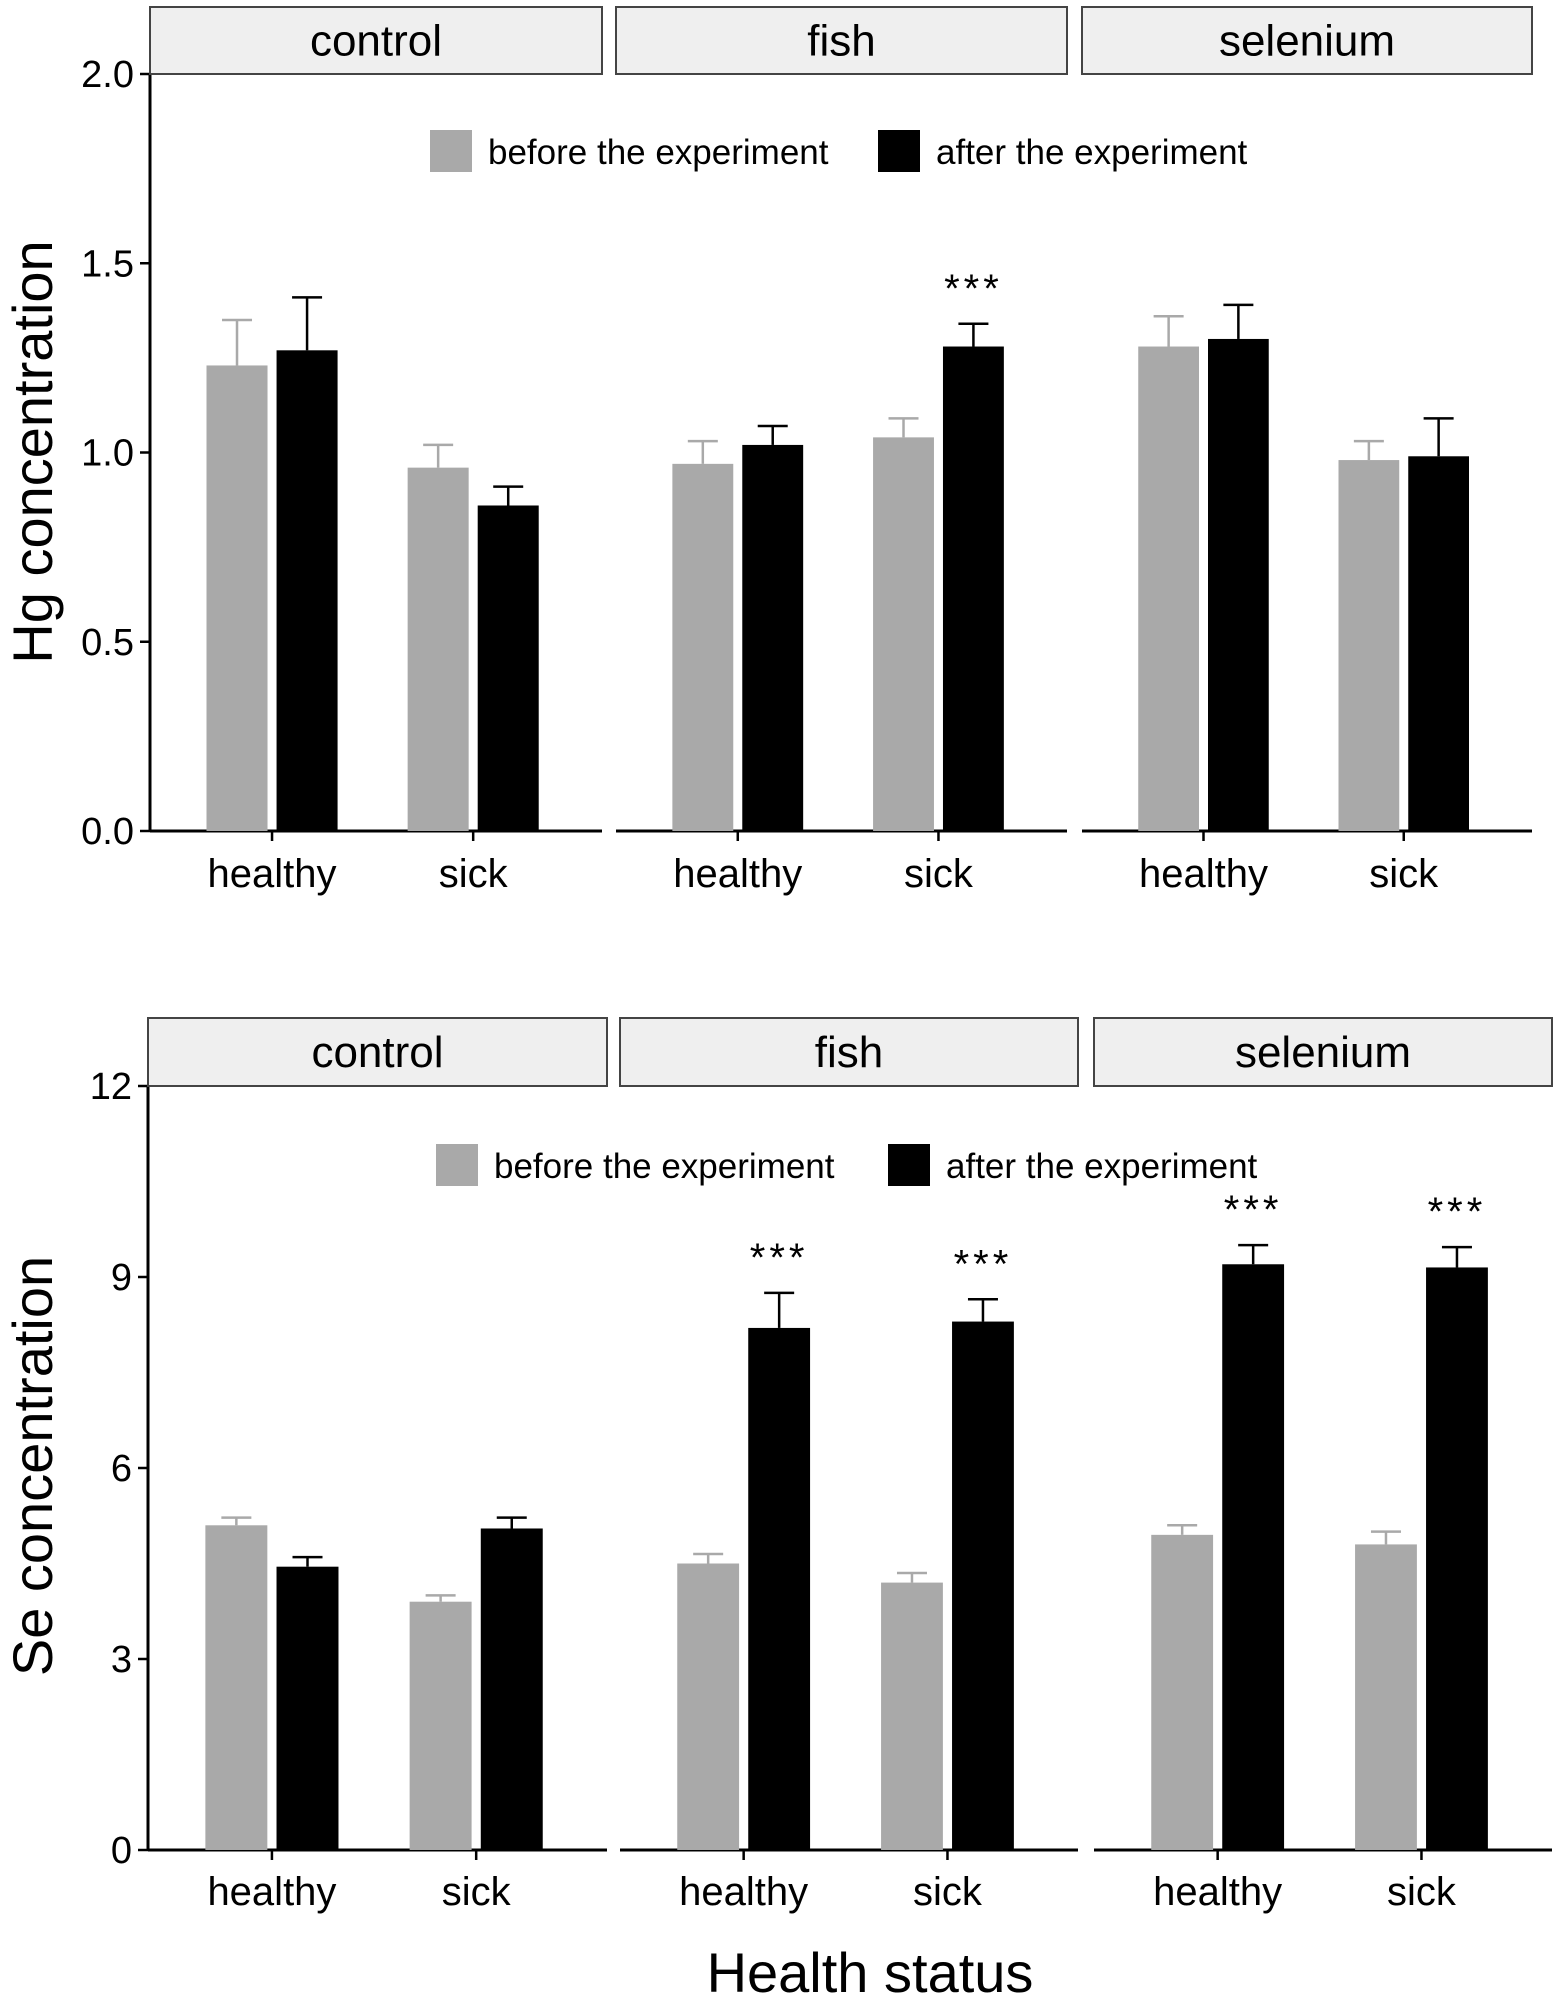 Image resolution: width=1559 pixels, height=2006 pixels. Describe the element at coordinates (1422, 1892) in the screenshot. I see `se-panel-selenium-x-tick-label-sick: sick` at that location.